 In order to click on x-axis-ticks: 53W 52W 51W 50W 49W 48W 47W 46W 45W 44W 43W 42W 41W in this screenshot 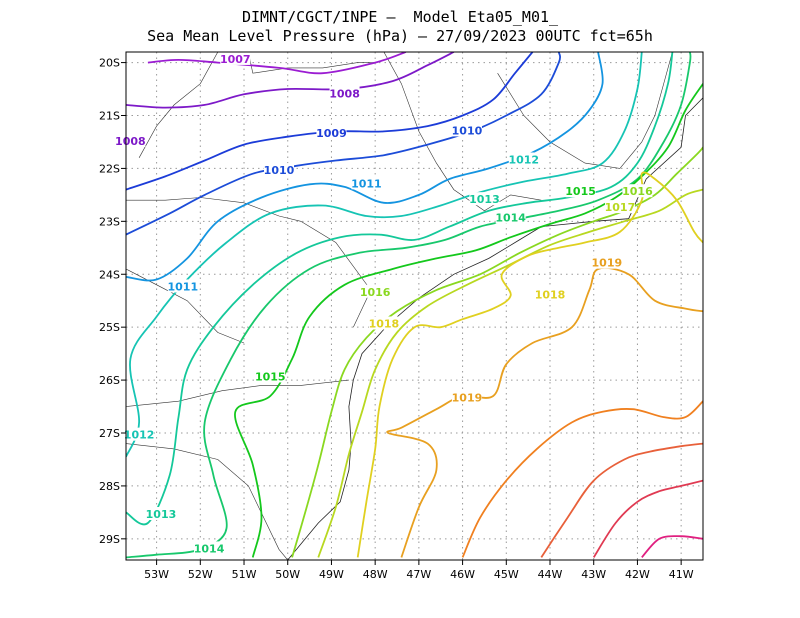, I will do `click(419, 570)`.